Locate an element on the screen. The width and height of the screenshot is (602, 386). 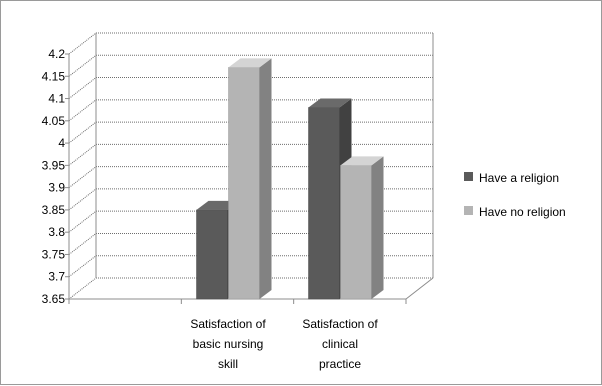
legend: Have a religion Have no religion is located at coordinates (515, 195).